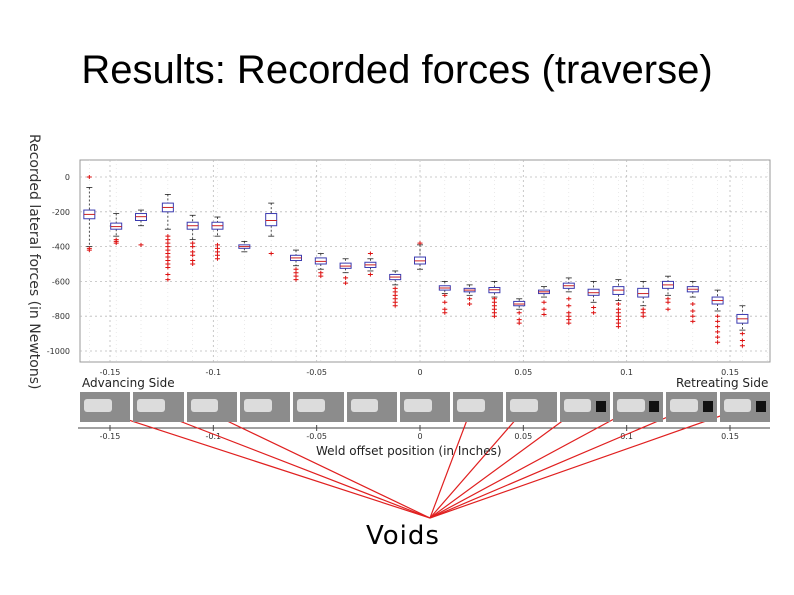 The image size is (794, 595). I want to click on y-tick-label: -800, so click(61, 316).